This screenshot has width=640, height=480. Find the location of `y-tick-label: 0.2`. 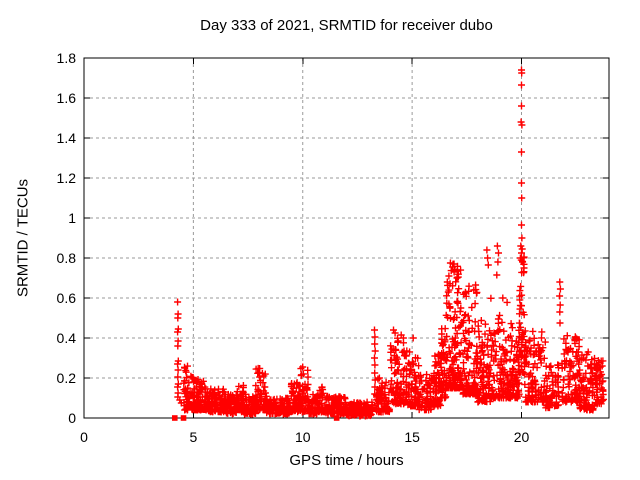

y-tick-label: 0.2 is located at coordinates (67, 378).